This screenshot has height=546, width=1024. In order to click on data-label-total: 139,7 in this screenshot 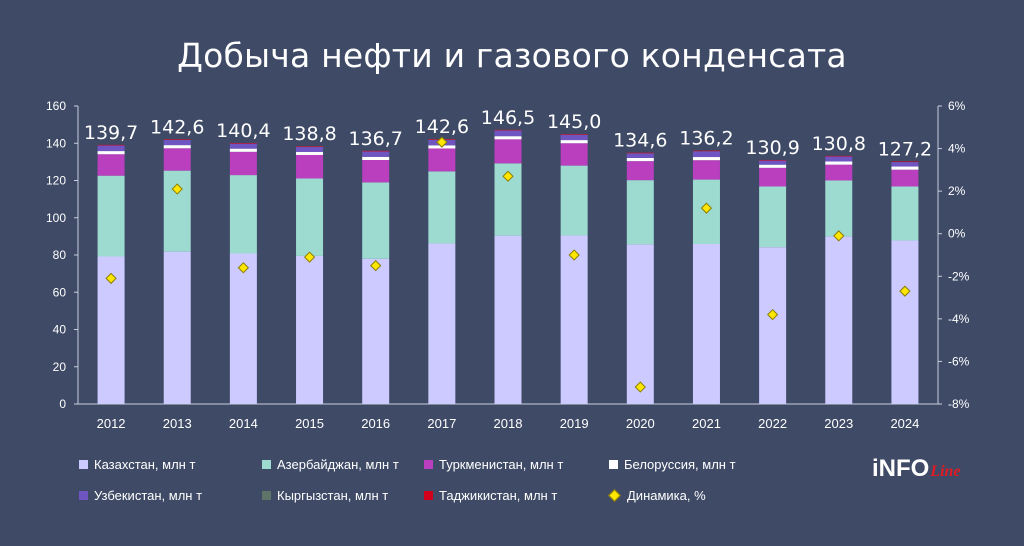, I will do `click(111, 133)`.